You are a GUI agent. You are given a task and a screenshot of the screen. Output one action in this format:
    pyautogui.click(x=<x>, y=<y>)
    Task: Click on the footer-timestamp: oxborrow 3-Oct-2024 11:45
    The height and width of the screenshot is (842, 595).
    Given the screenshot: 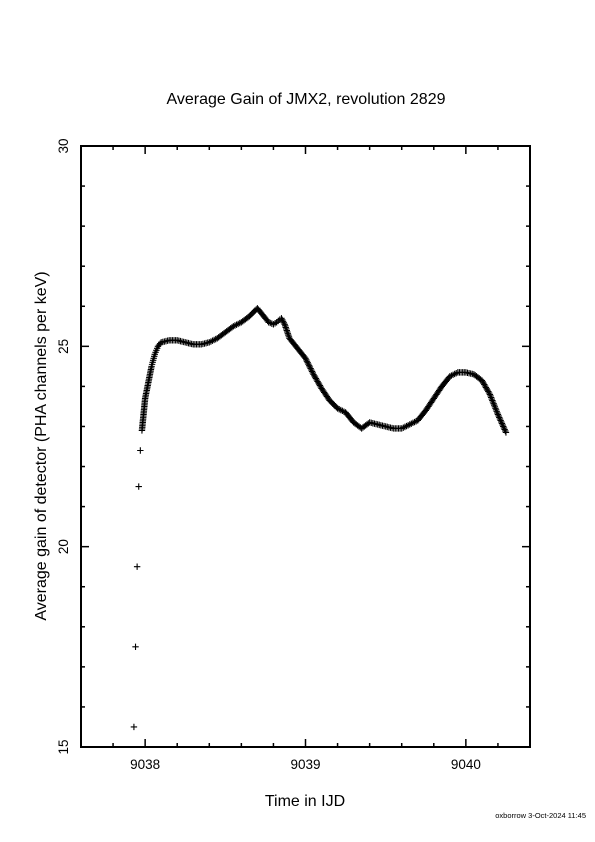 What is the action you would take?
    pyautogui.click(x=540, y=815)
    